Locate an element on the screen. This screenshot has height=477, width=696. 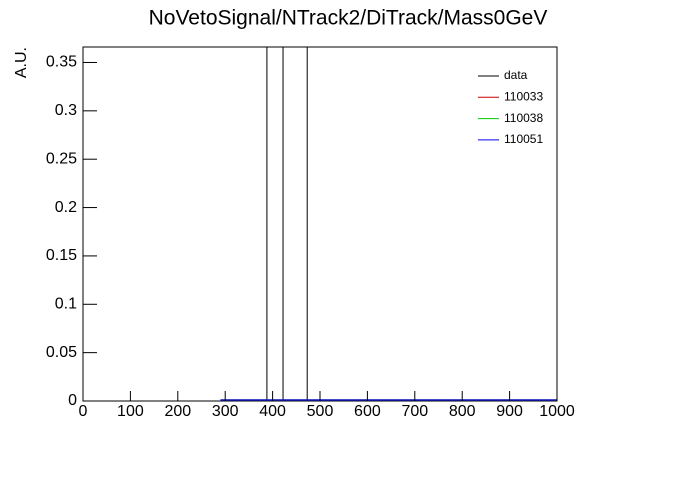
legend-label: 110051 is located at coordinates (523, 139).